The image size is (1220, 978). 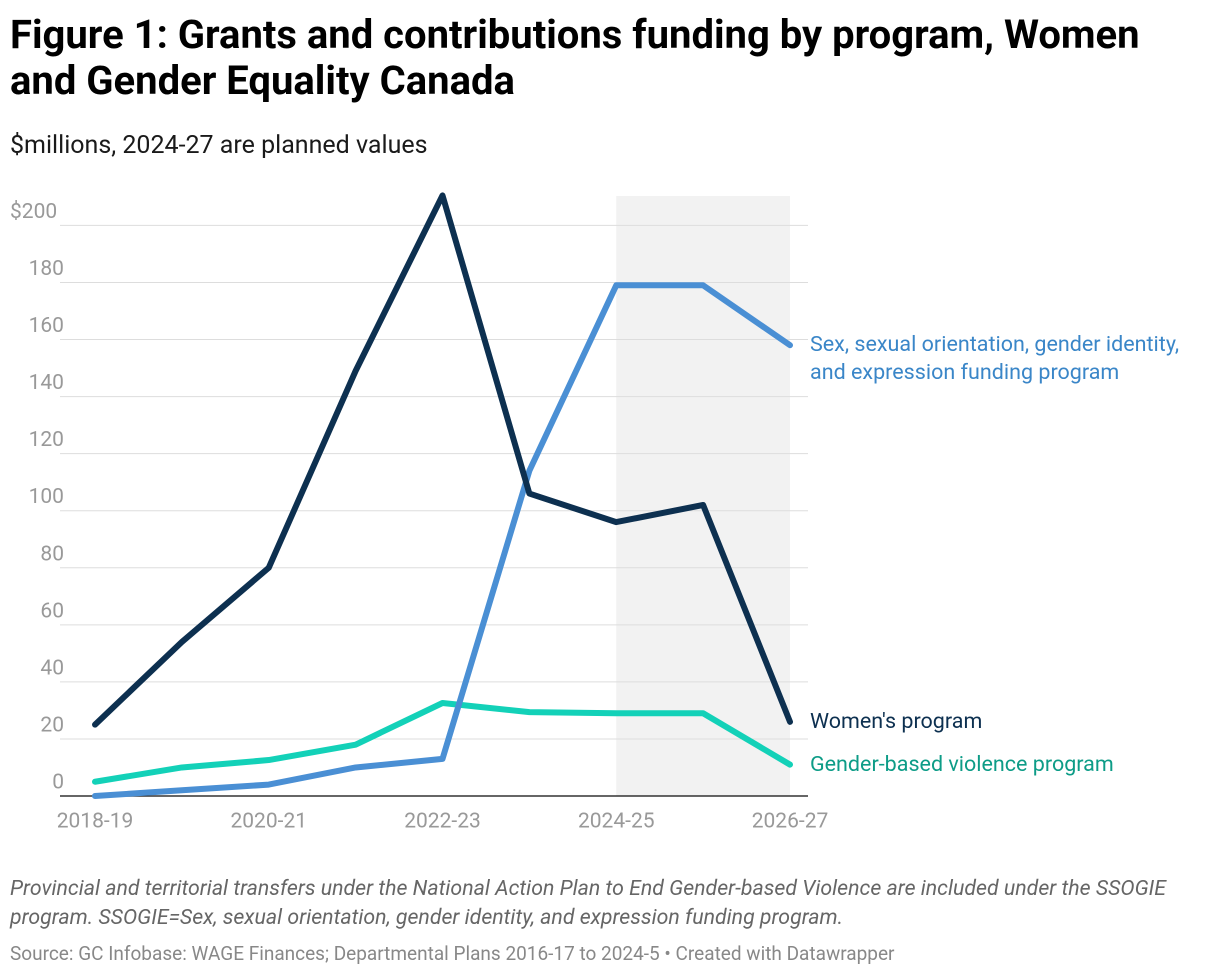 What do you see at coordinates (46, 326) in the screenshot?
I see `y-tick-label: 160` at bounding box center [46, 326].